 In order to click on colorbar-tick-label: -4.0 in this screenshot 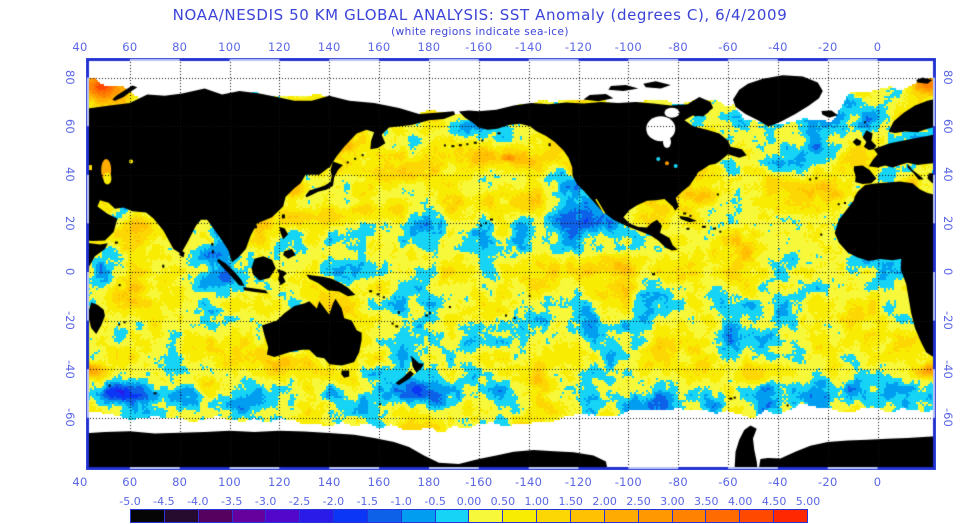, I will do `click(198, 501)`.